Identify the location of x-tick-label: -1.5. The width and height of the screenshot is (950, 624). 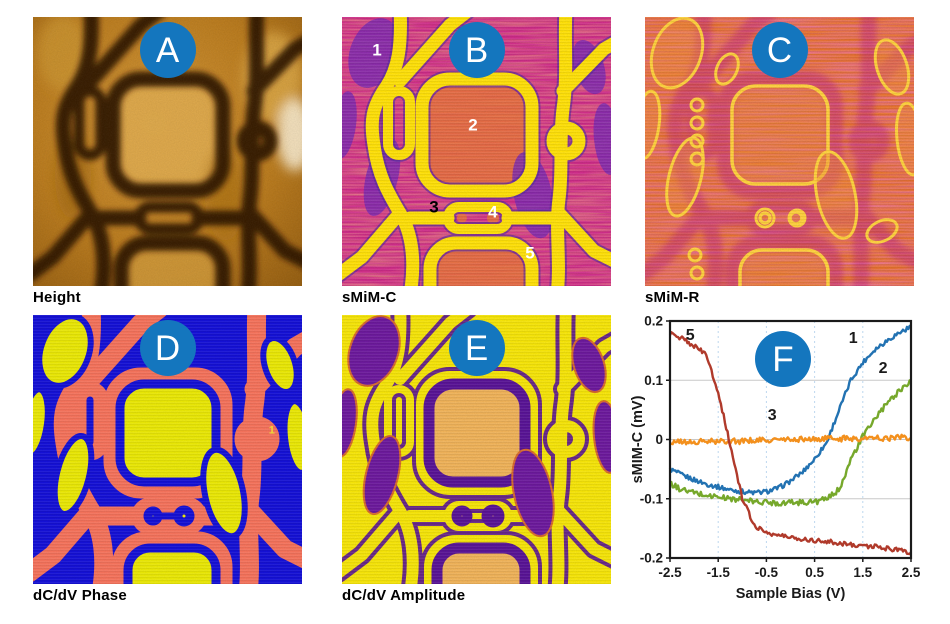
(719, 572).